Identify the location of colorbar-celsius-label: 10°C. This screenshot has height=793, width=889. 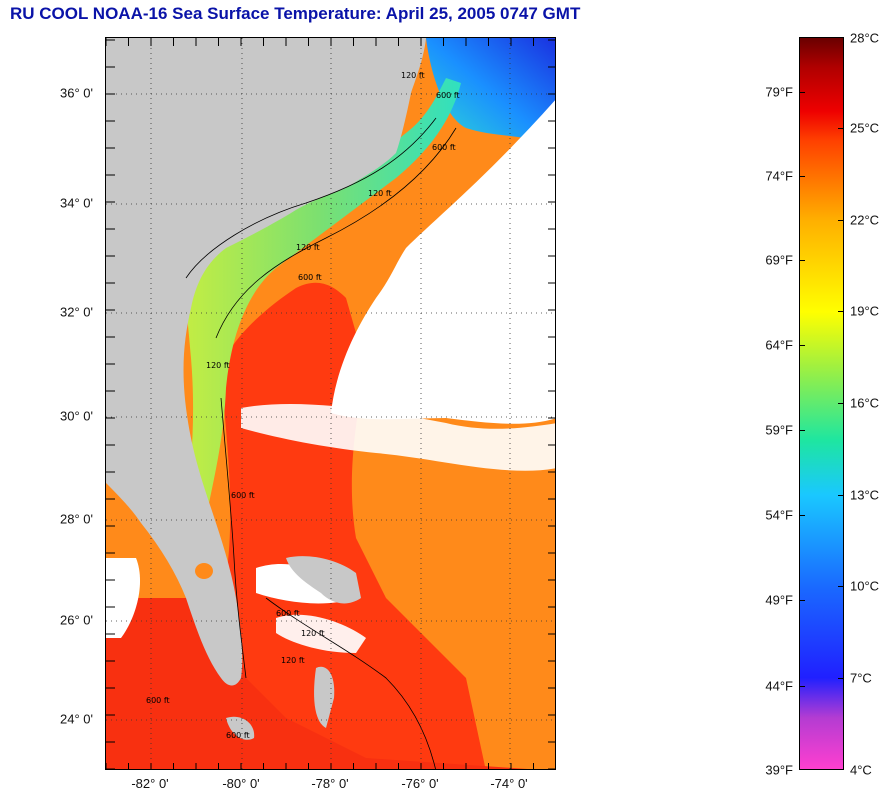
(865, 586).